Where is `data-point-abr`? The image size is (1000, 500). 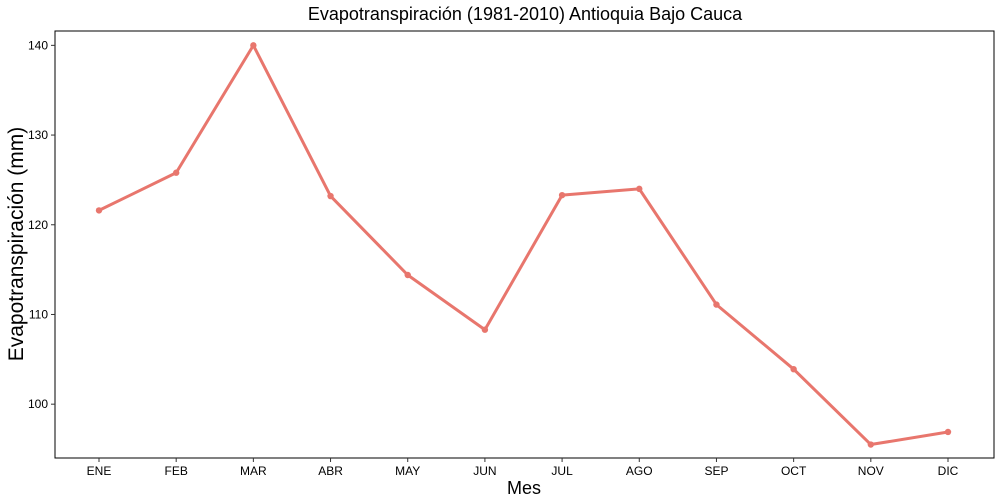
data-point-abr is located at coordinates (330, 196).